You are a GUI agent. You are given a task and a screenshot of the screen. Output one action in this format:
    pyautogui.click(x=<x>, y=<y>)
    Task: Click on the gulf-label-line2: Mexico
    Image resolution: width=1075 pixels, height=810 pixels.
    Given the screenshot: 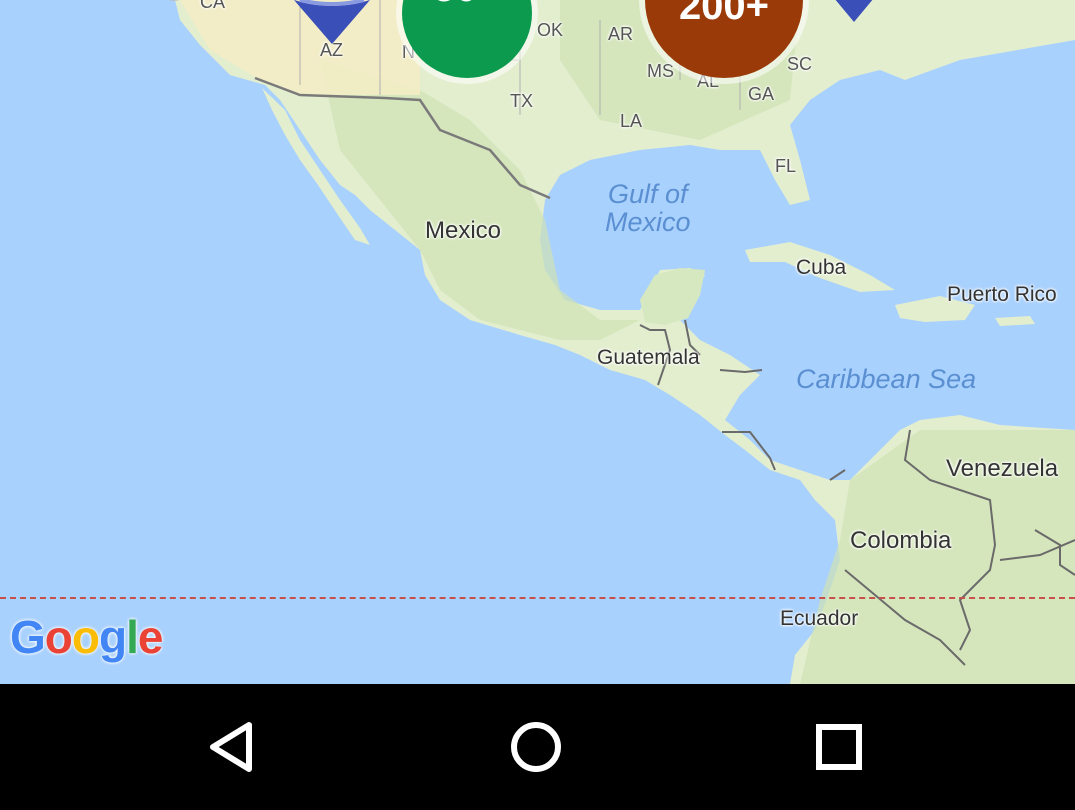 What is the action you would take?
    pyautogui.click(x=648, y=222)
    